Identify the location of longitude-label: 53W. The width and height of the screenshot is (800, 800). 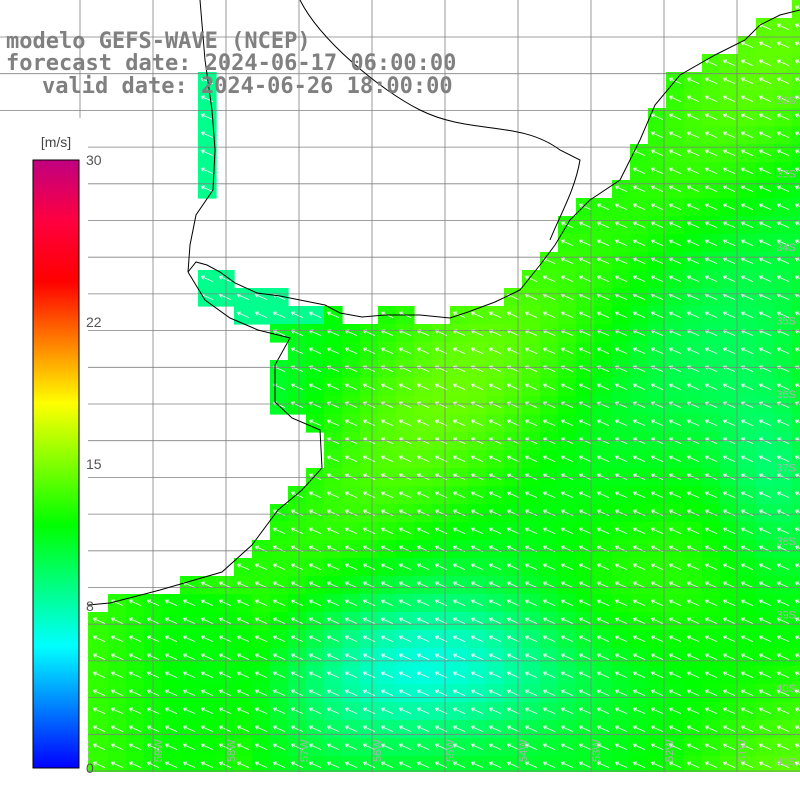
(597, 750).